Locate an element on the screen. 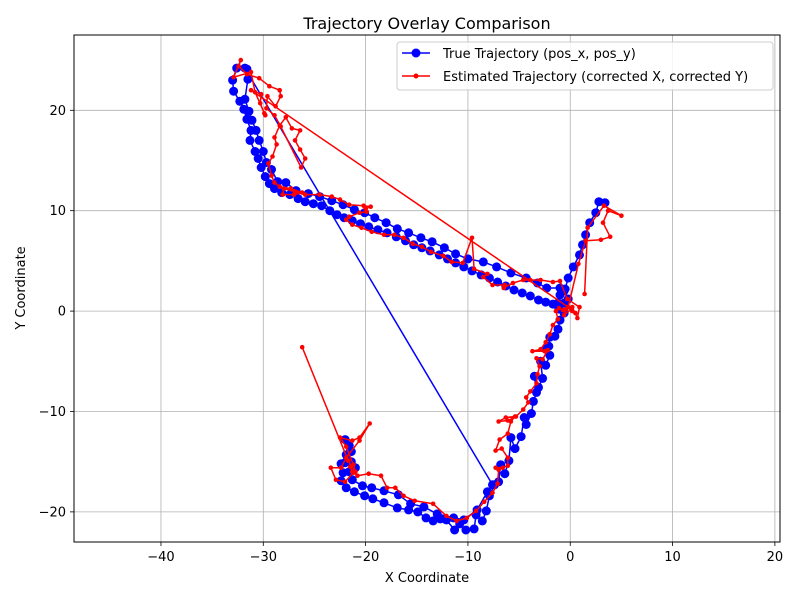  legend-swatch-estimated-marker is located at coordinates (416, 76).